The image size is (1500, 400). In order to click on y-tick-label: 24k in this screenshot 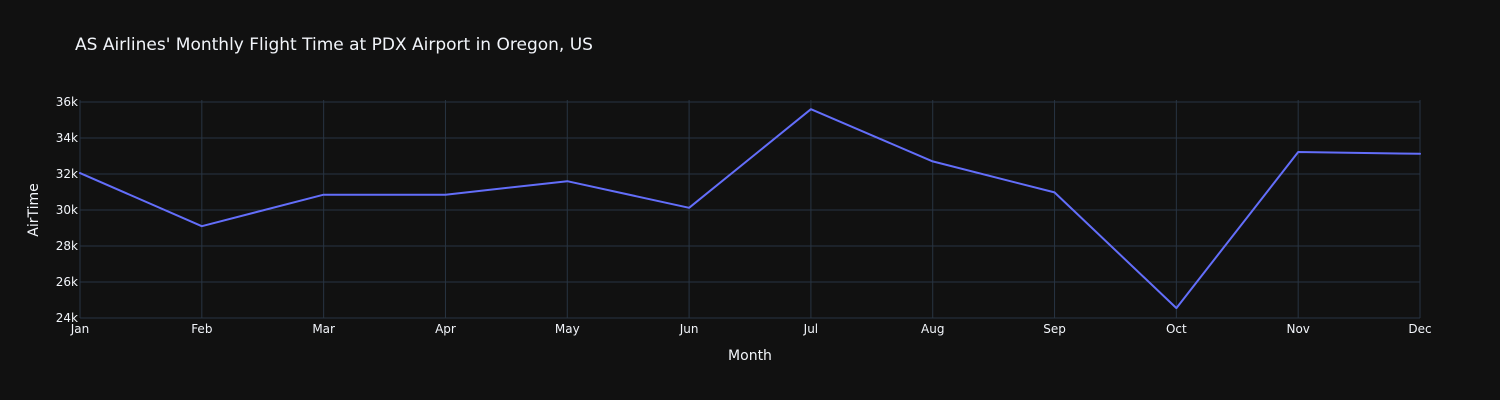, I will do `click(67, 318)`.